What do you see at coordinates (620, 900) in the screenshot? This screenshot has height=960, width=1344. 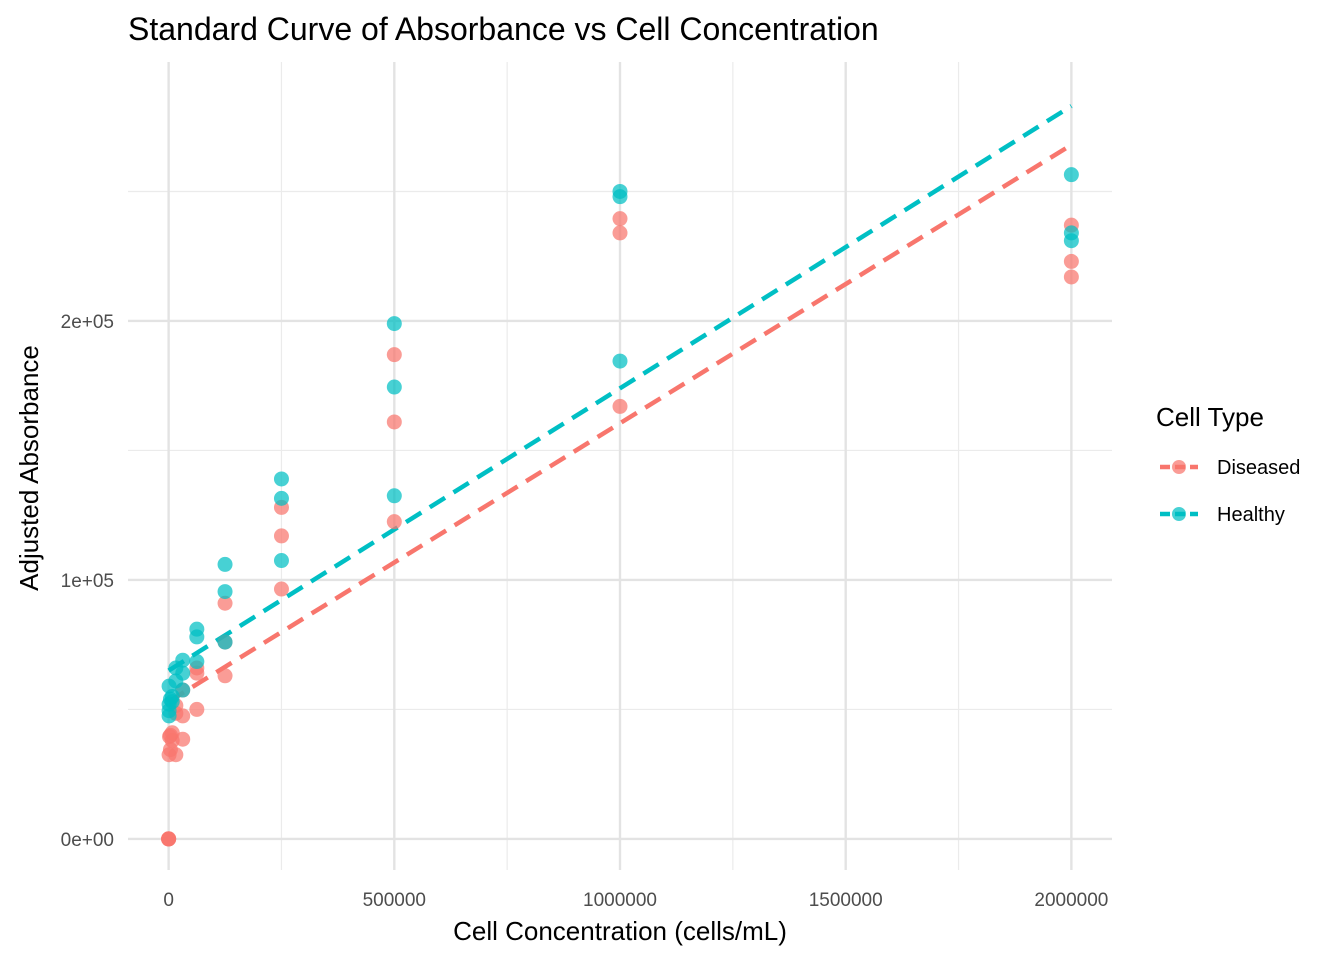 I see `x-tick-label: 1000000` at bounding box center [620, 900].